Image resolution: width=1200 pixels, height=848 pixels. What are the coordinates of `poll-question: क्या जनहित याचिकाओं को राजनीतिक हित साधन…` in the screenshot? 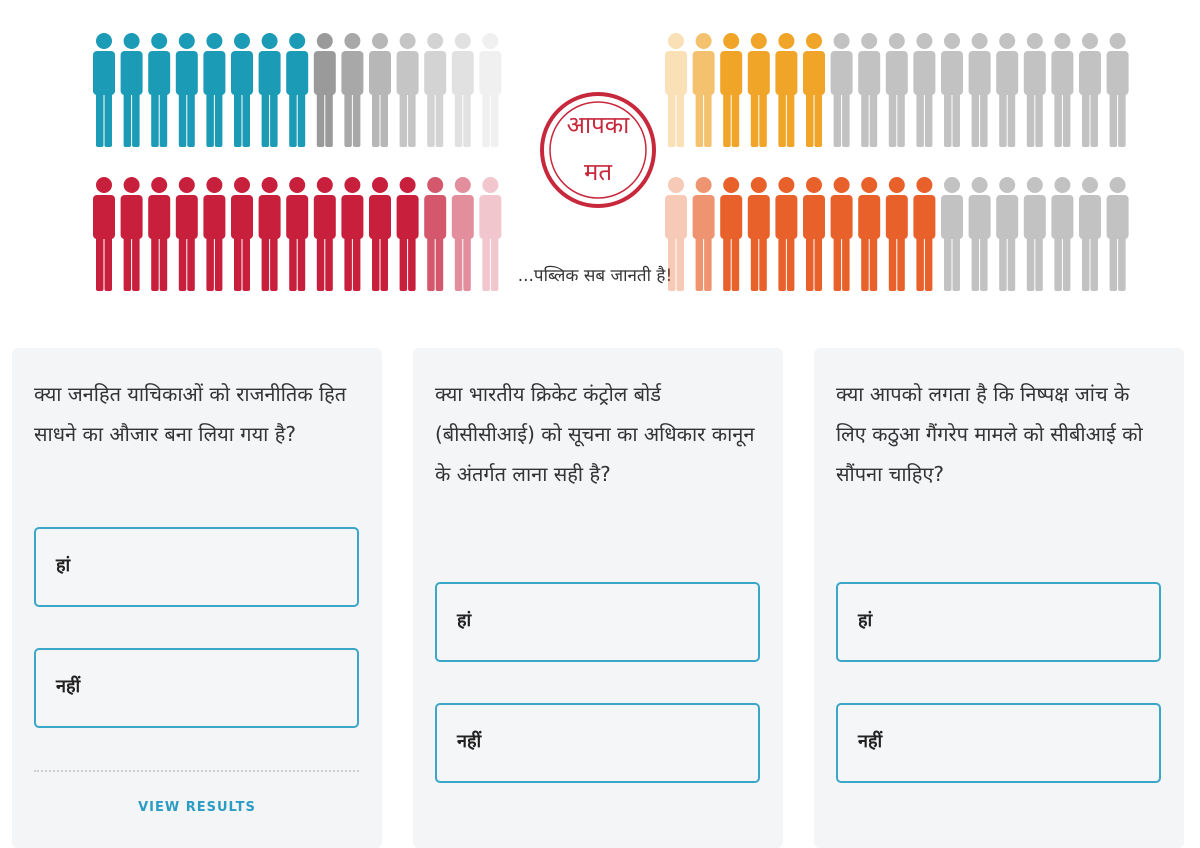 It's located at (190, 414).